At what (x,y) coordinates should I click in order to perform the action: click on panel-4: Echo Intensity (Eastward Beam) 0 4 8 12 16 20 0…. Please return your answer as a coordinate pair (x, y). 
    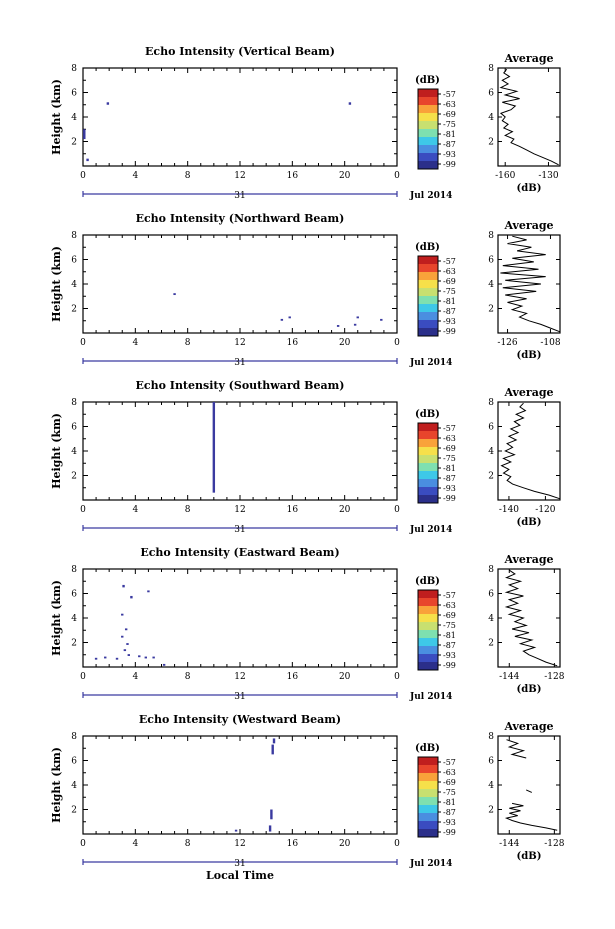
    Looking at the image, I should click on (307, 624).